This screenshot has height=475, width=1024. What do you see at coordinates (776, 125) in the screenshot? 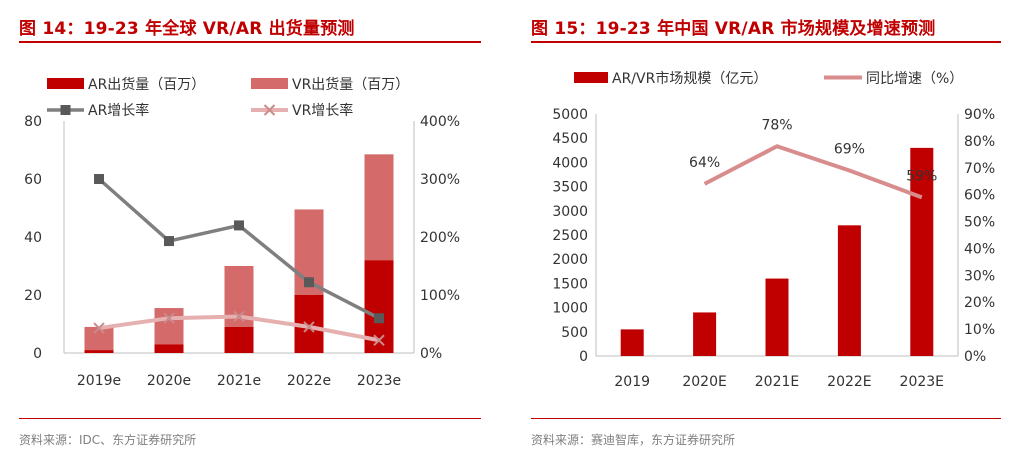
I see `growth-rate-data-label: 78%` at bounding box center [776, 125].